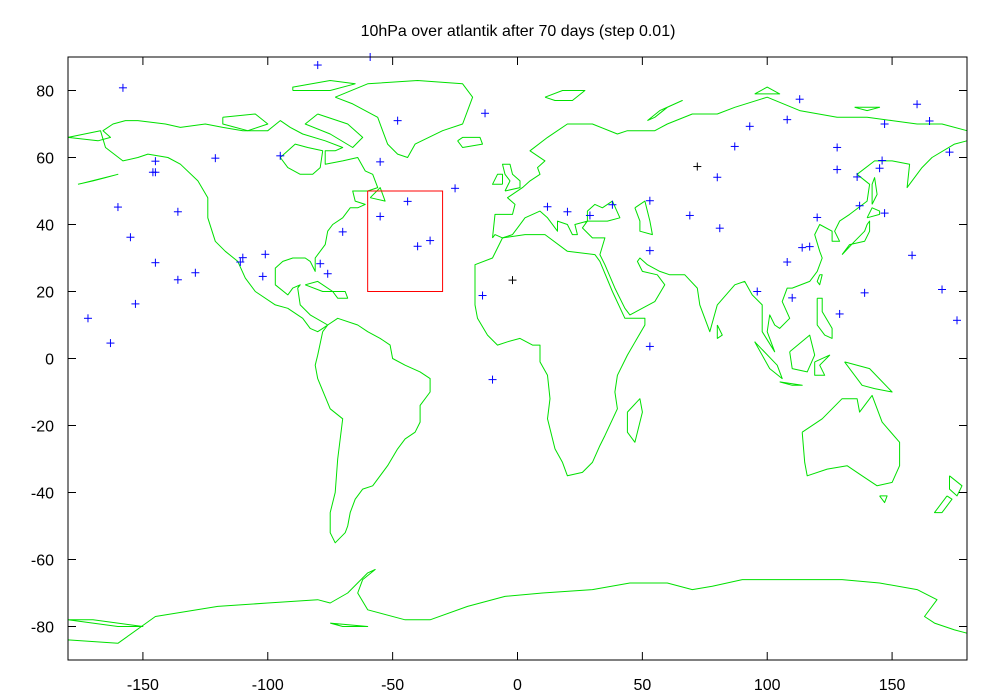 Image resolution: width=1000 pixels, height=700 pixels. Describe the element at coordinates (245, 122) in the screenshot. I see `coastline-victoria-isl` at that location.